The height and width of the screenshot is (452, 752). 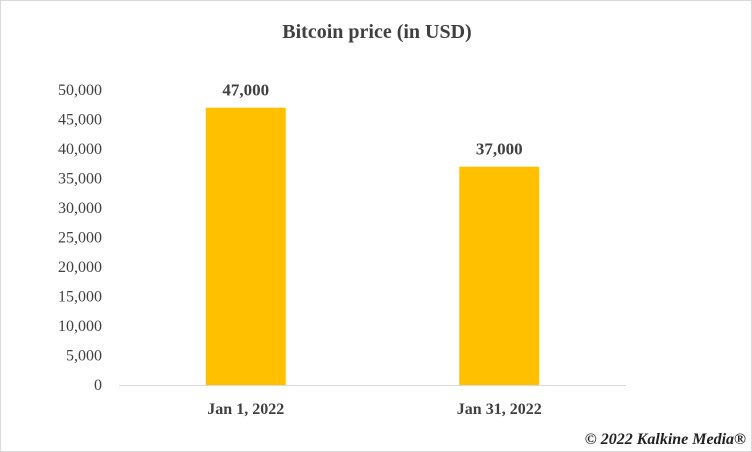 What do you see at coordinates (80, 90) in the screenshot?
I see `y-tick-label: 50,000` at bounding box center [80, 90].